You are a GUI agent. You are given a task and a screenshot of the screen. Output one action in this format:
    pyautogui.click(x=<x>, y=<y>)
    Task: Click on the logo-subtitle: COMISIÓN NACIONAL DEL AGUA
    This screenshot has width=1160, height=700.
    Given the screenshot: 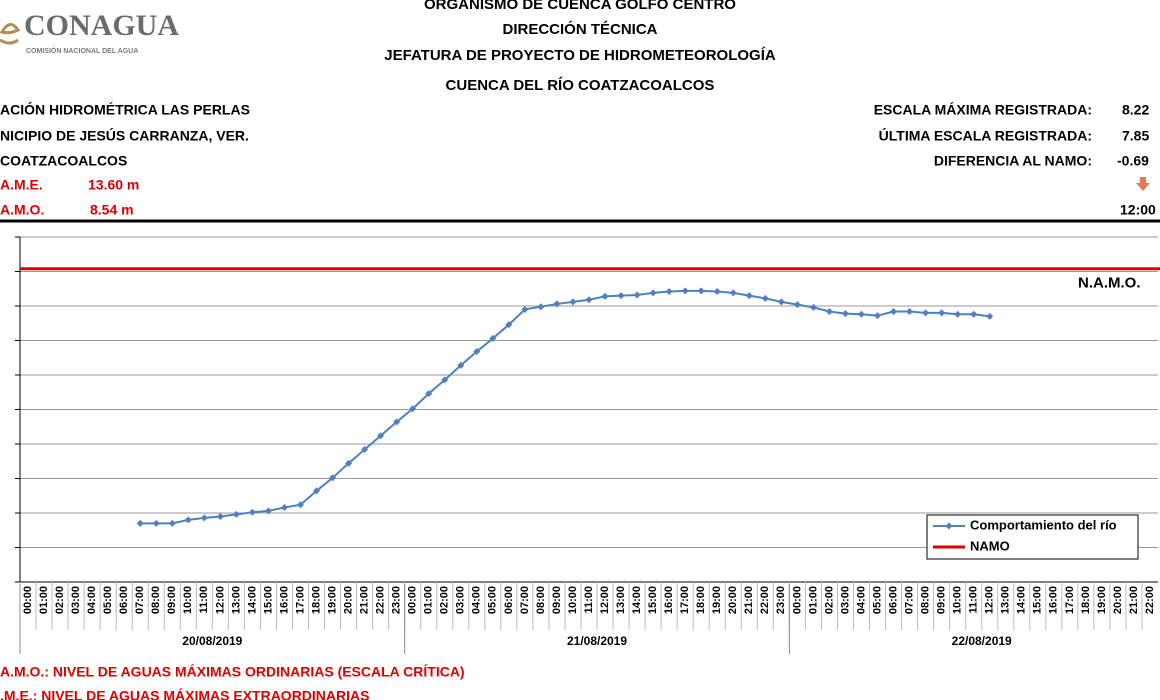 What is the action you would take?
    pyautogui.click(x=82, y=50)
    